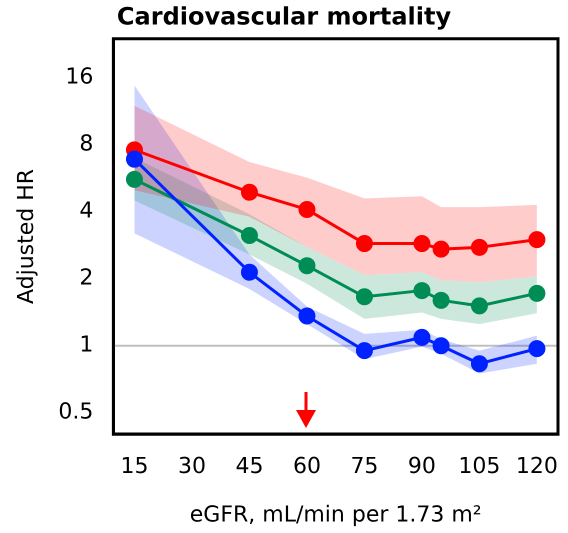 Image resolution: width=568 pixels, height=533 pixels. What do you see at coordinates (76, 411) in the screenshot?
I see `y-tick-label: 0.5` at bounding box center [76, 411].